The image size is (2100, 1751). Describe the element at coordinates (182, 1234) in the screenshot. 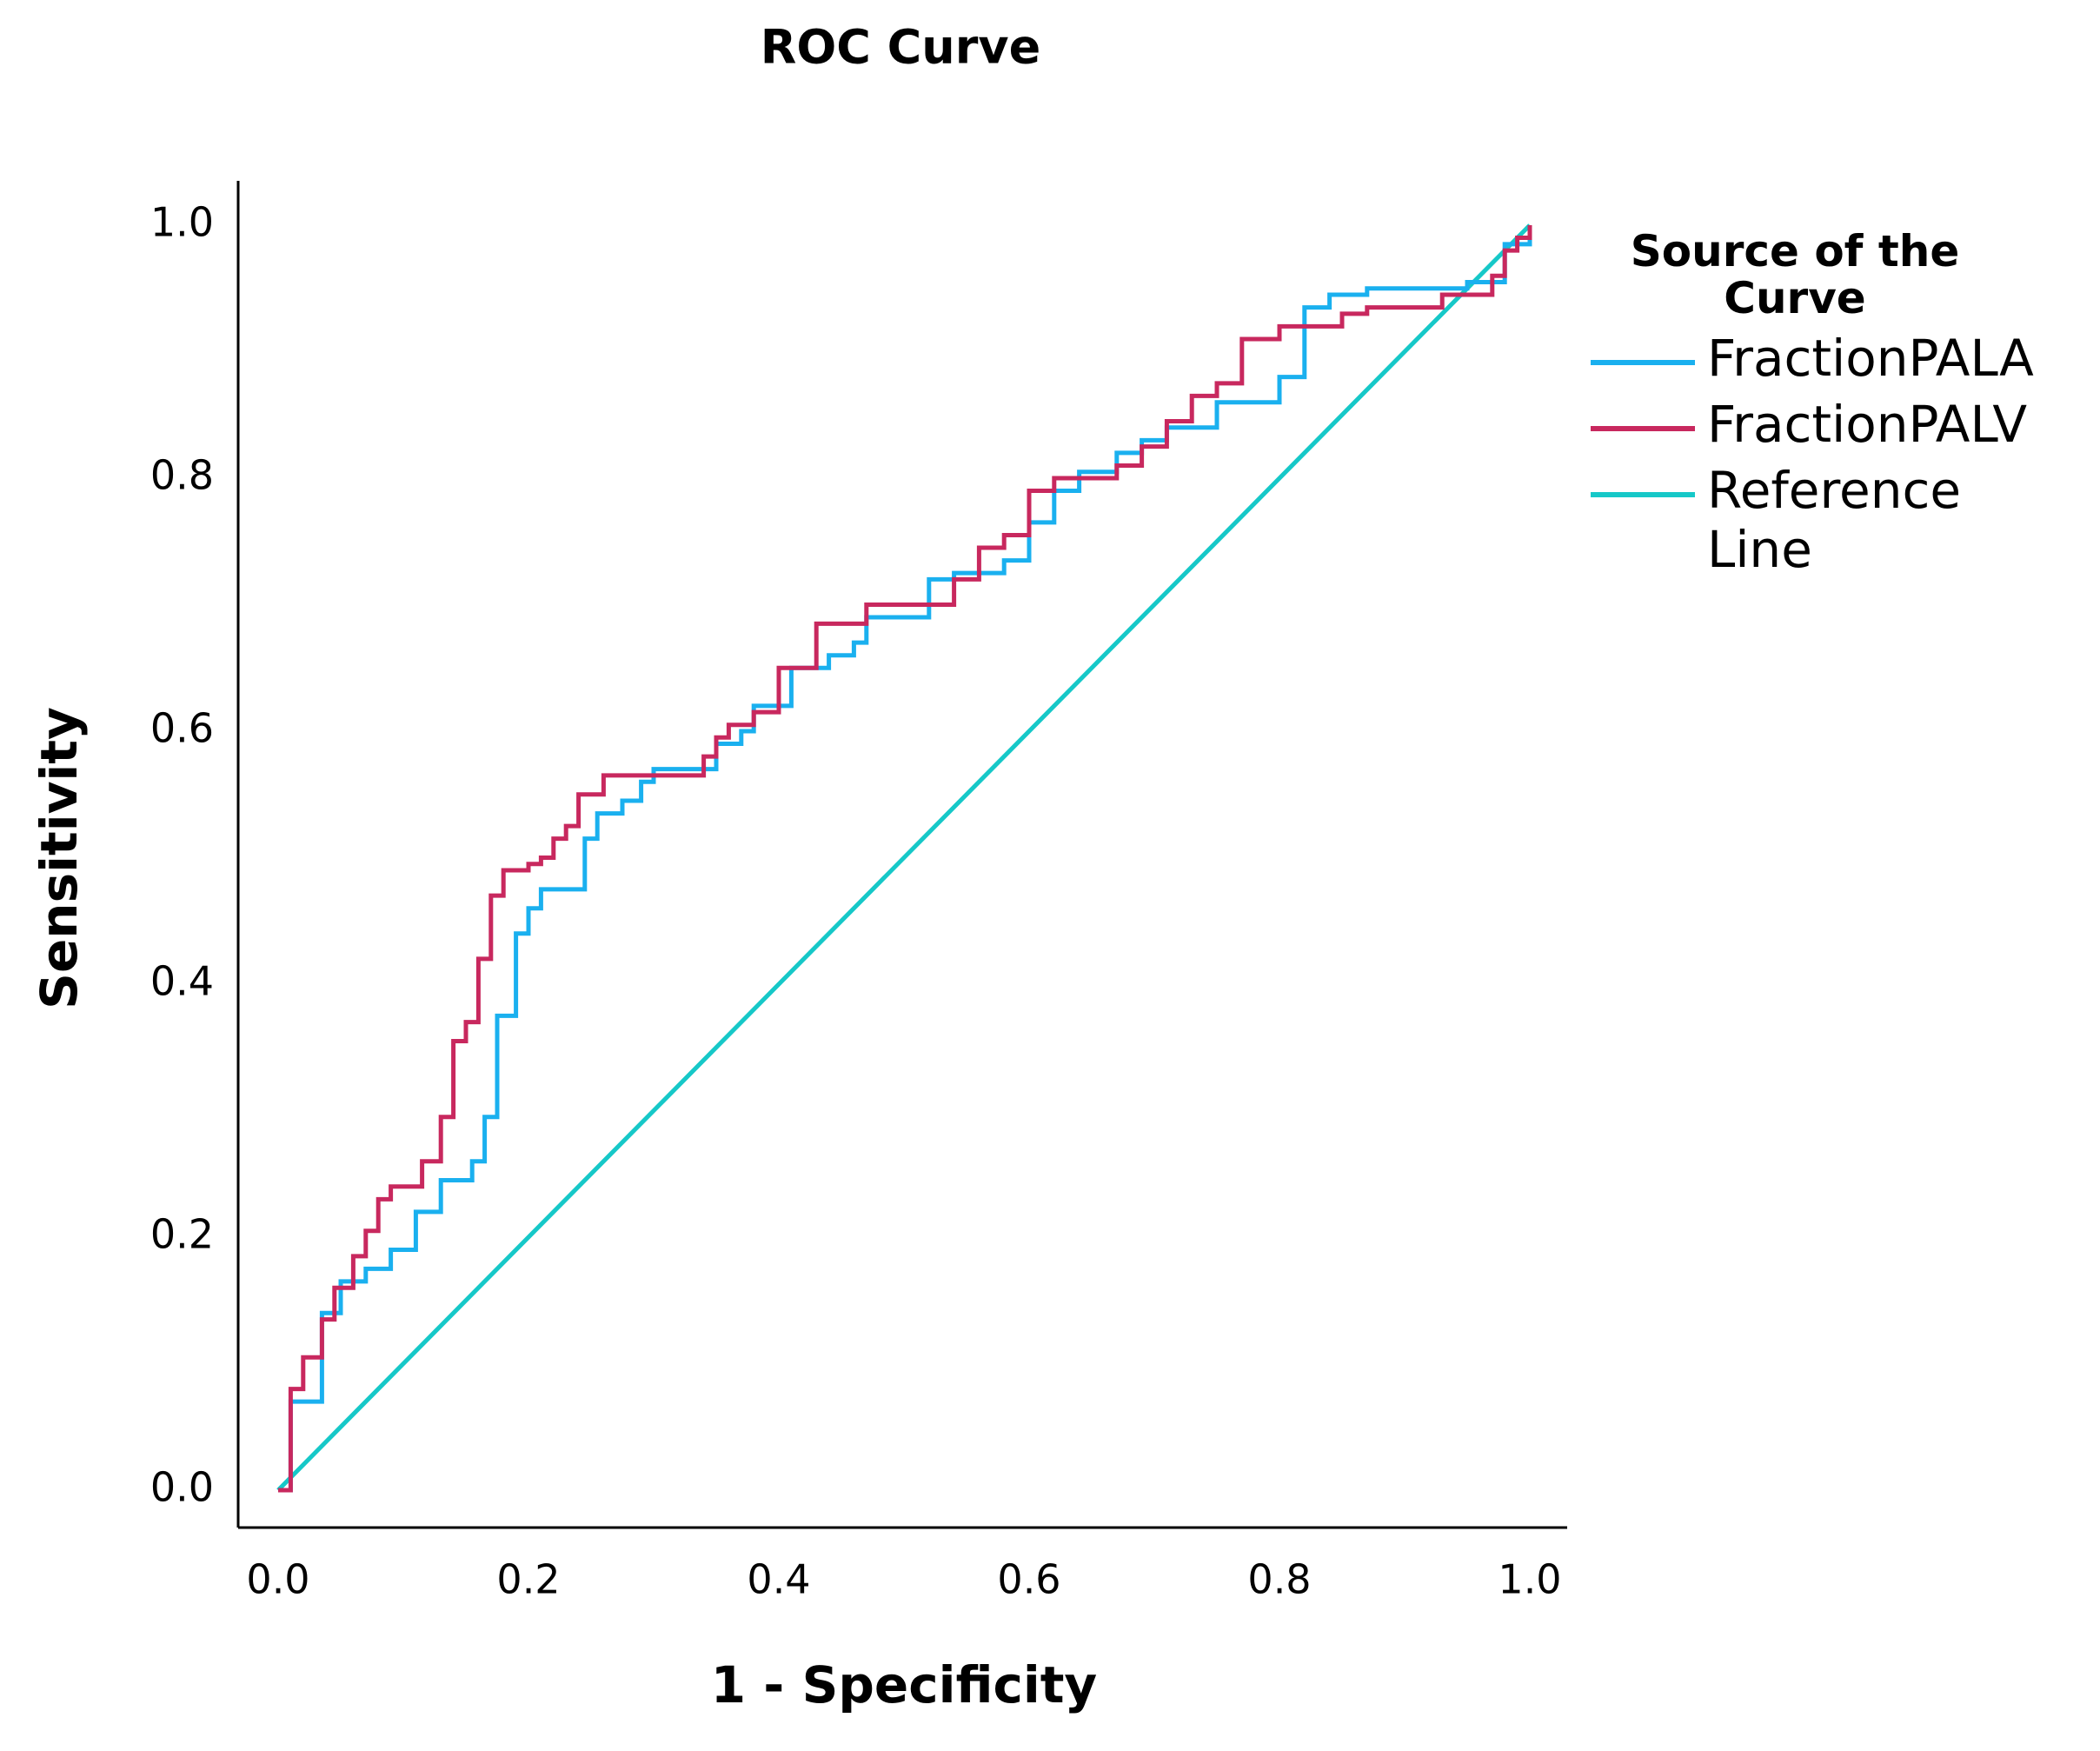

I see `y-tick-label: 0.2` at that location.